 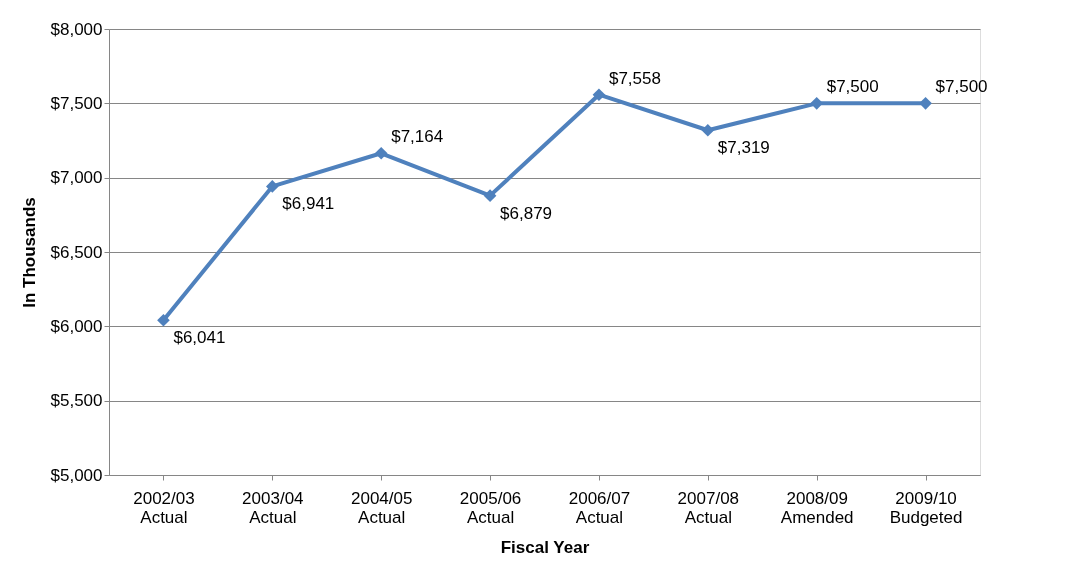 I want to click on text: $6,041, so click(x=199, y=338).